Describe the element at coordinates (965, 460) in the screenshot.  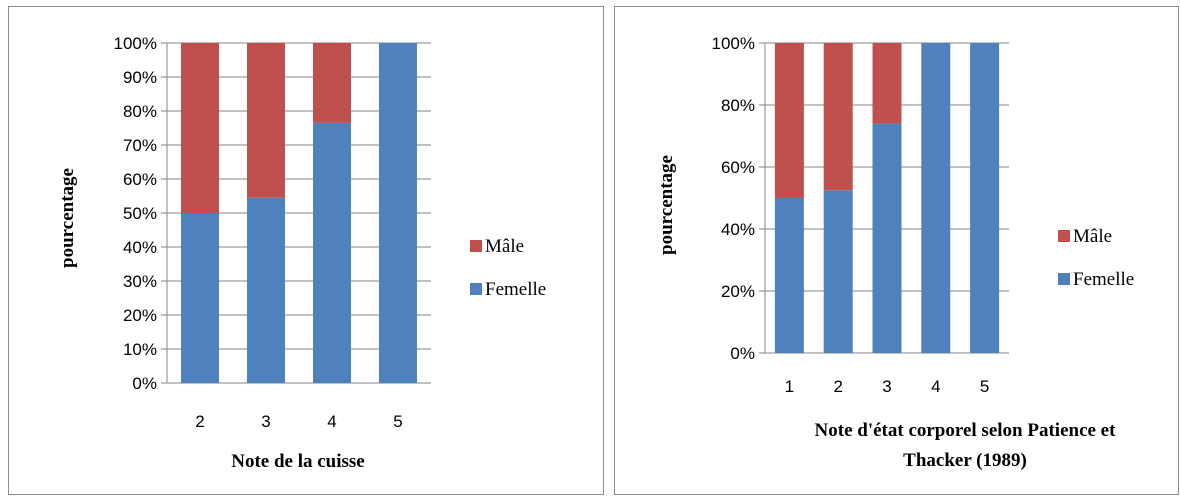
I see `x-axis-title-line-2: Thacker (1989)` at that location.